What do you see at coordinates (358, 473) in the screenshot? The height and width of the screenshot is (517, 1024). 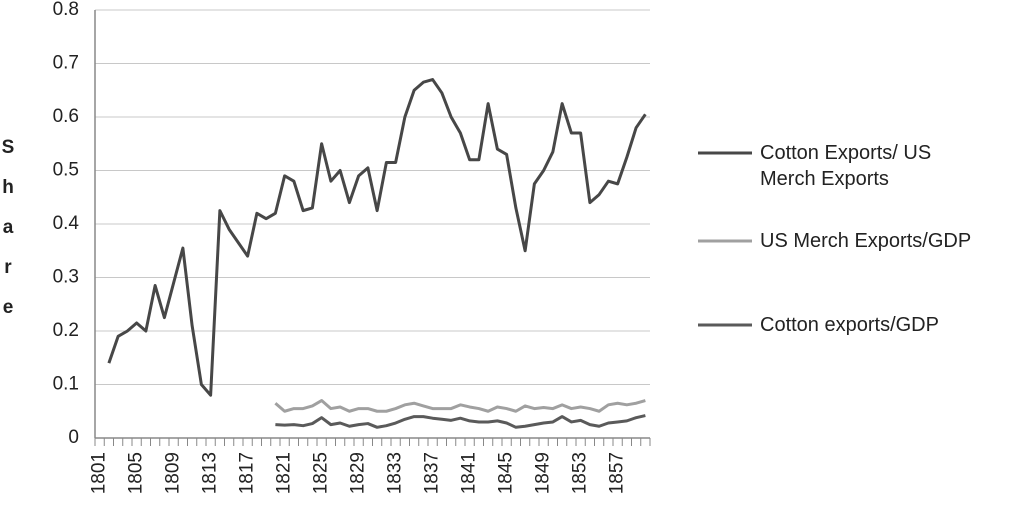 I see `x-tick-label: 1829` at bounding box center [358, 473].